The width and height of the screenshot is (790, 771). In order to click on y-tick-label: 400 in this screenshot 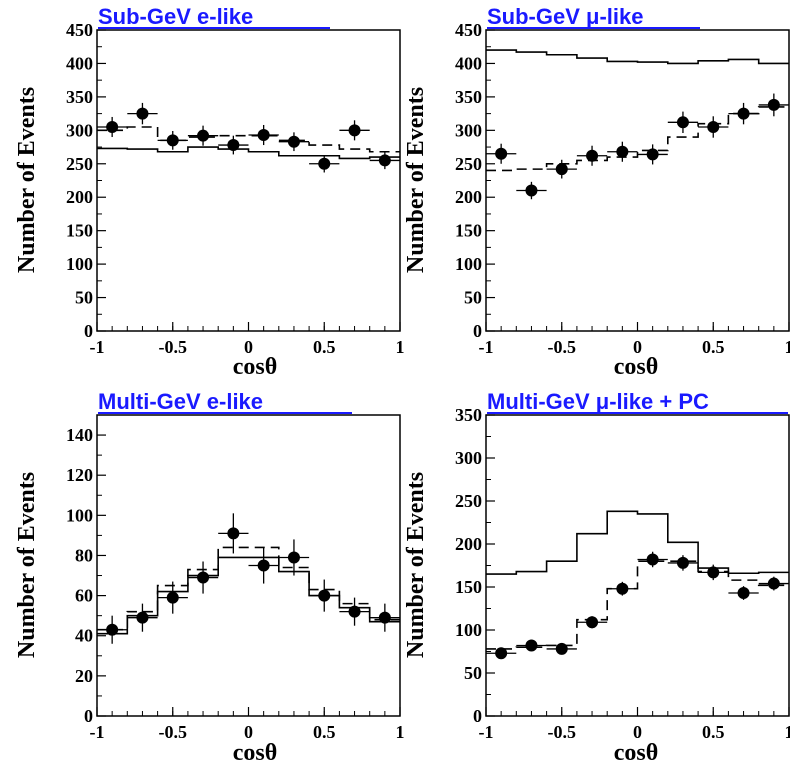, I will do `click(468, 63)`.